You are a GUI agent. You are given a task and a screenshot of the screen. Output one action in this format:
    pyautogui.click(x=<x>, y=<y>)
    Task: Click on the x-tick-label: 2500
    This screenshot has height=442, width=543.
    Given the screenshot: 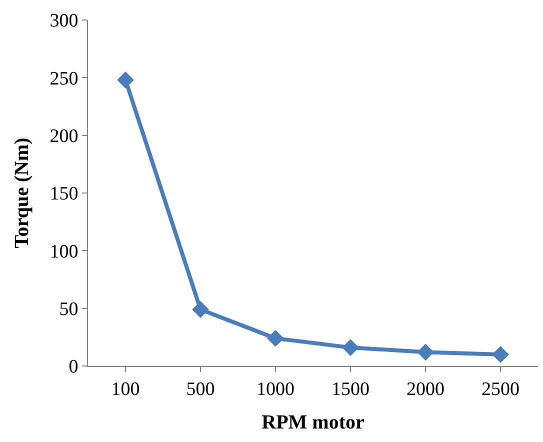 What is the action you would take?
    pyautogui.click(x=501, y=389)
    